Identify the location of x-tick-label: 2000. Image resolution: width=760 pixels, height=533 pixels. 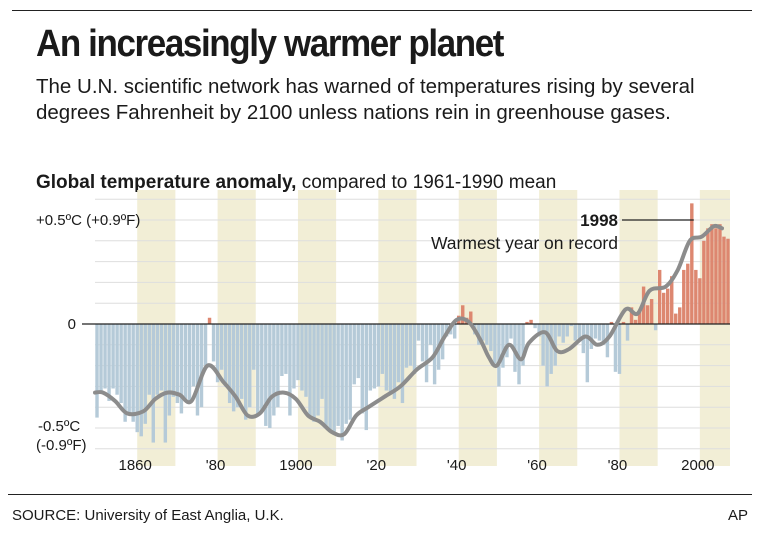
(697, 465).